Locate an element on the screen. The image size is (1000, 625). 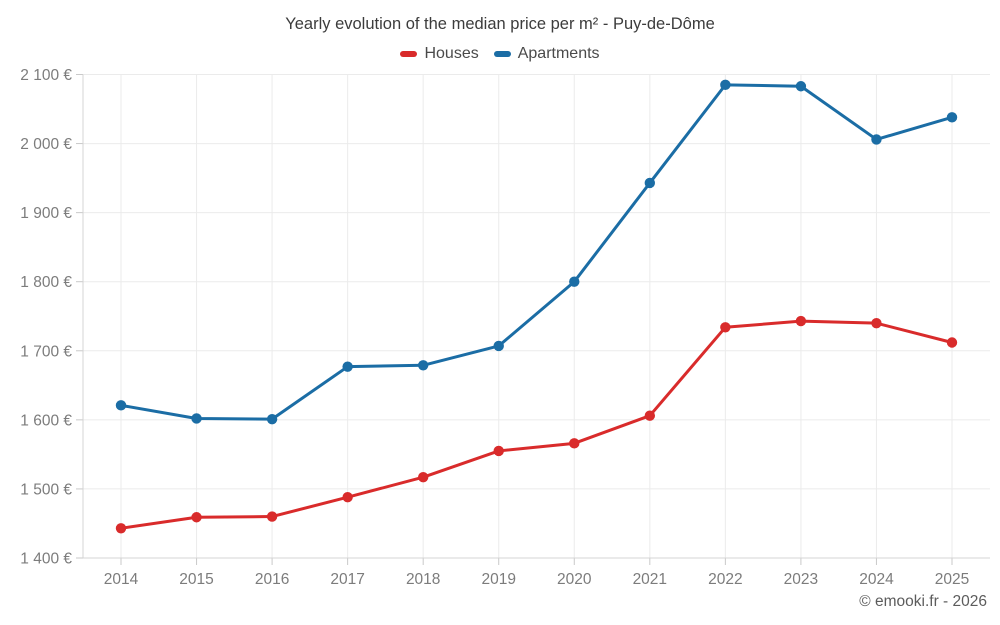
x-tick-label: 2025 is located at coordinates (952, 579).